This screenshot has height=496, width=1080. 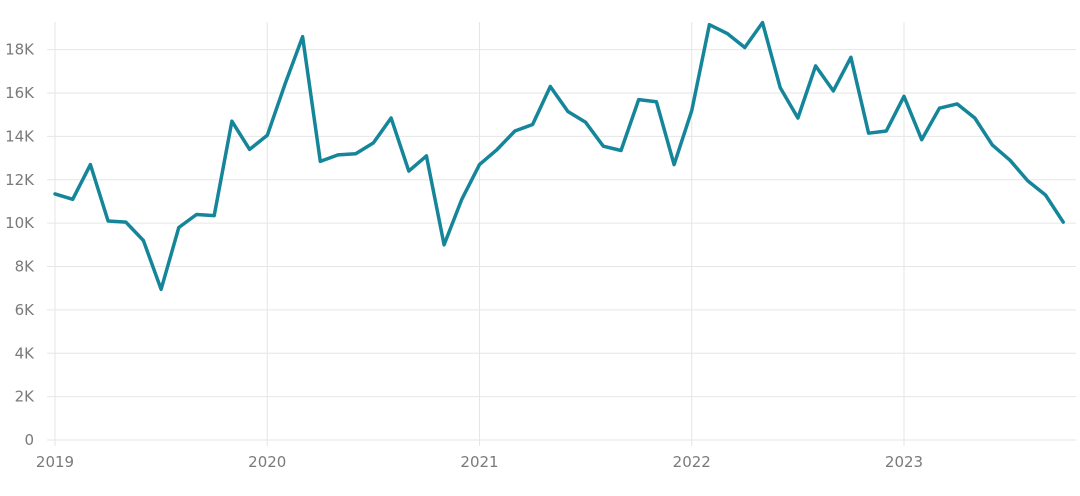 What do you see at coordinates (20, 93) in the screenshot?
I see `y-tick-label: 16K` at bounding box center [20, 93].